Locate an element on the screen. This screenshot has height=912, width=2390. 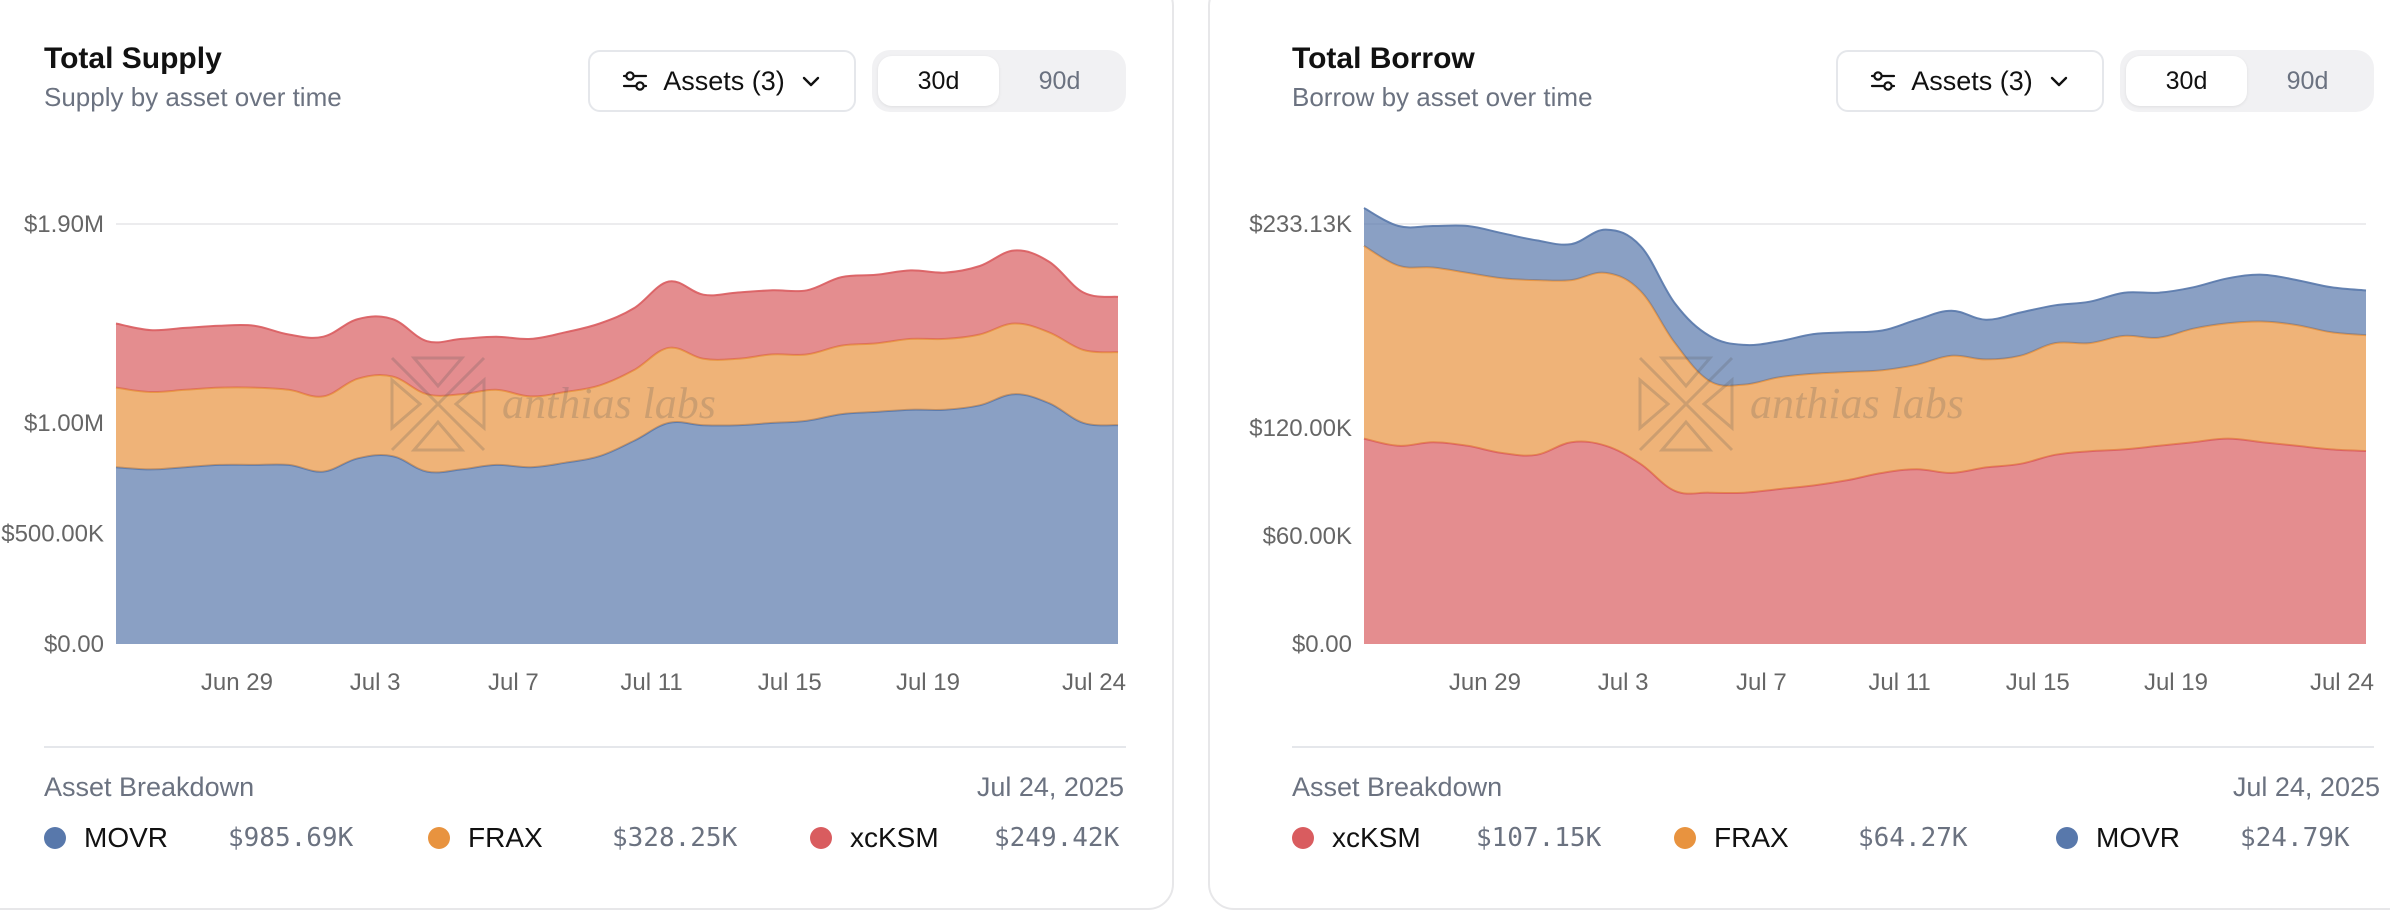
legend-asset-value: $328.25K is located at coordinates (675, 838).